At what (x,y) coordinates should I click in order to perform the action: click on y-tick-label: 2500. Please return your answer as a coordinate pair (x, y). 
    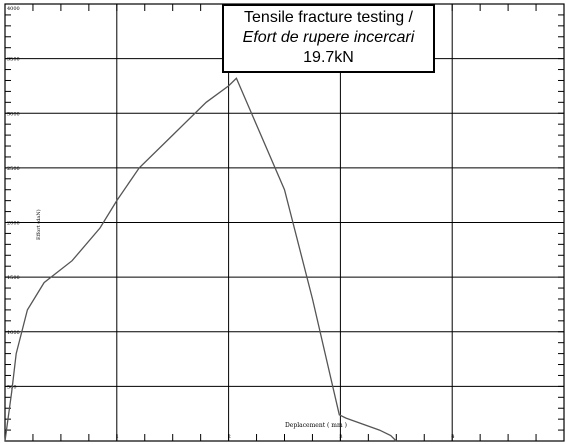
    Looking at the image, I should click on (13, 169).